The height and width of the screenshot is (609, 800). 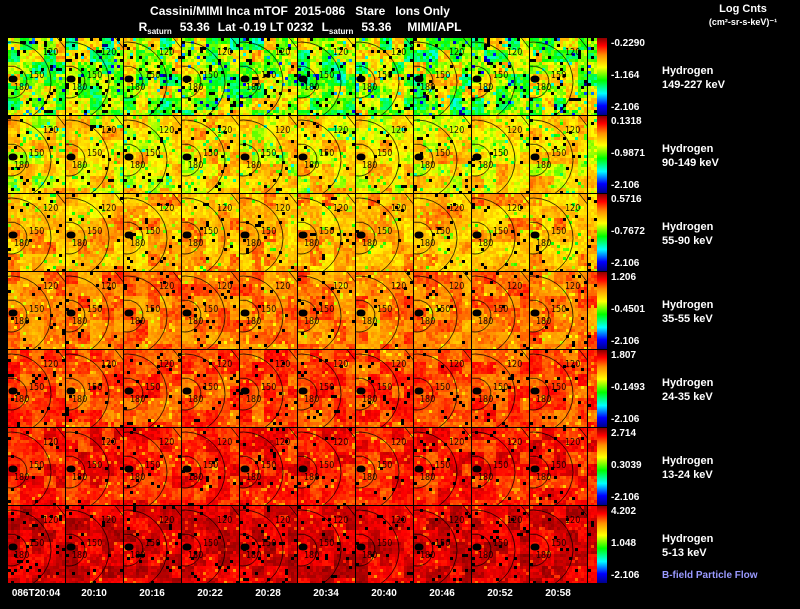 I want to click on colorbar-tick-mid-row-6: 0.3039, so click(x=626, y=465).